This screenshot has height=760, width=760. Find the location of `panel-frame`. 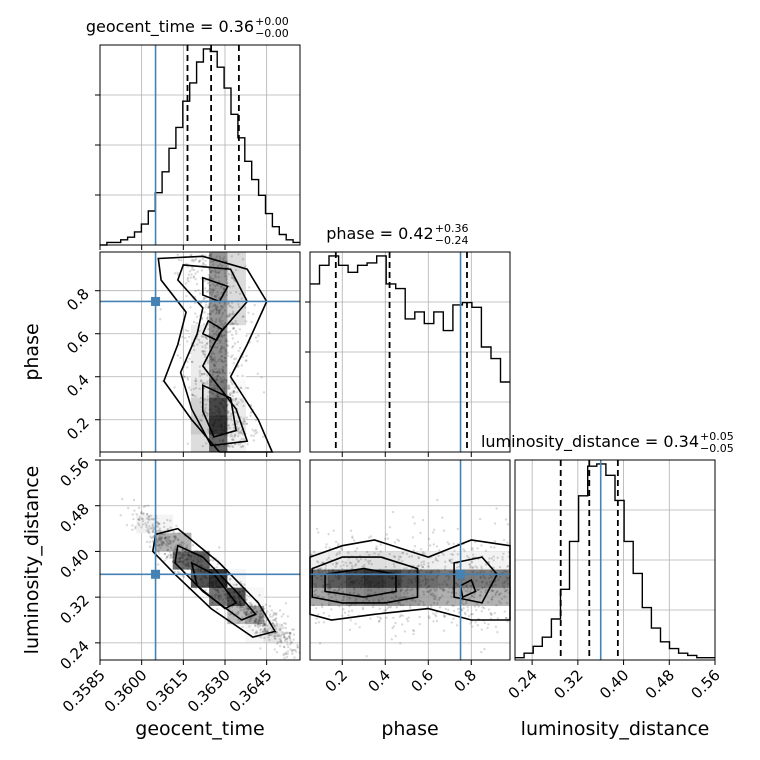

panel-frame is located at coordinates (410, 560).